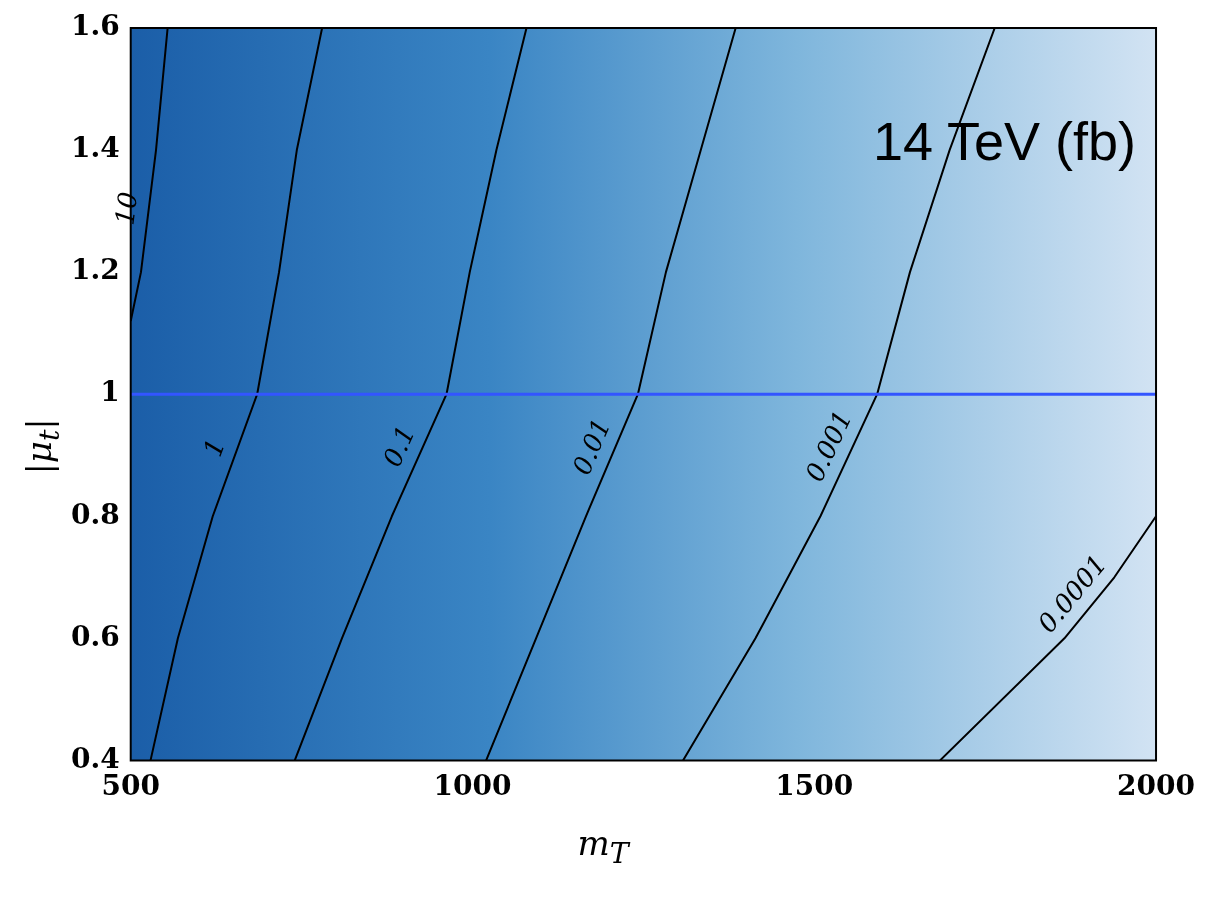  What do you see at coordinates (1156, 786) in the screenshot?
I see `x-tick-label: 2000` at bounding box center [1156, 786].